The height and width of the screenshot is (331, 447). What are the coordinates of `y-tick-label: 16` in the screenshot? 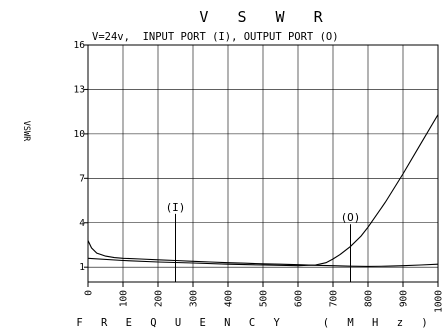 It's located at (80, 45).